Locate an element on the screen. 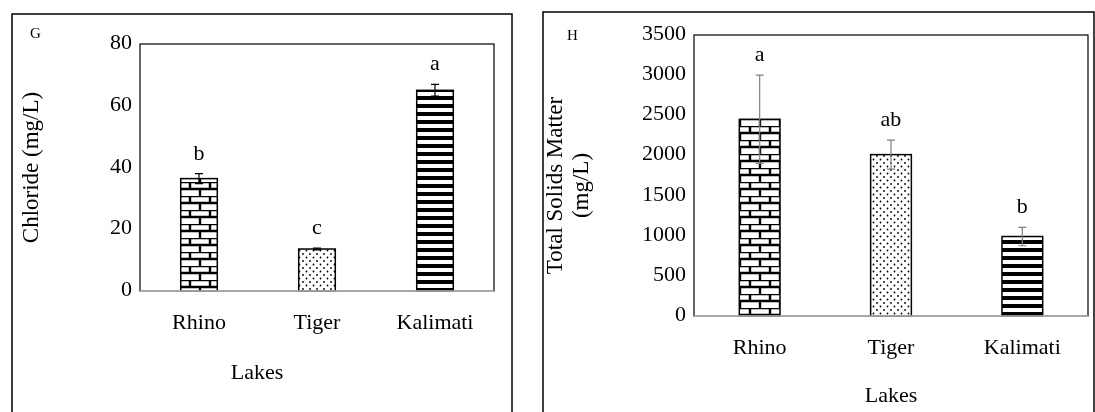  annotation: c is located at coordinates (317, 227).